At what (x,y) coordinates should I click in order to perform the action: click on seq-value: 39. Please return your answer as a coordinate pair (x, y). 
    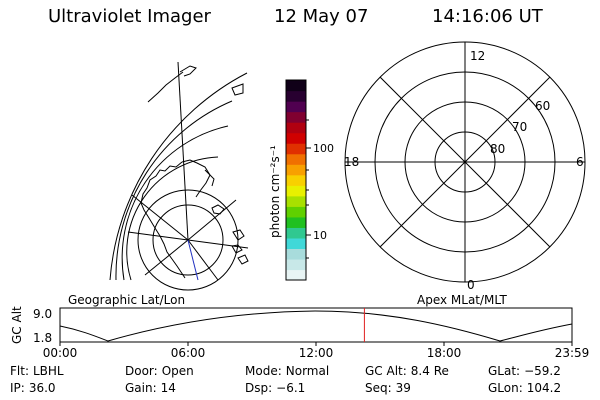
    Looking at the image, I should click on (403, 388).